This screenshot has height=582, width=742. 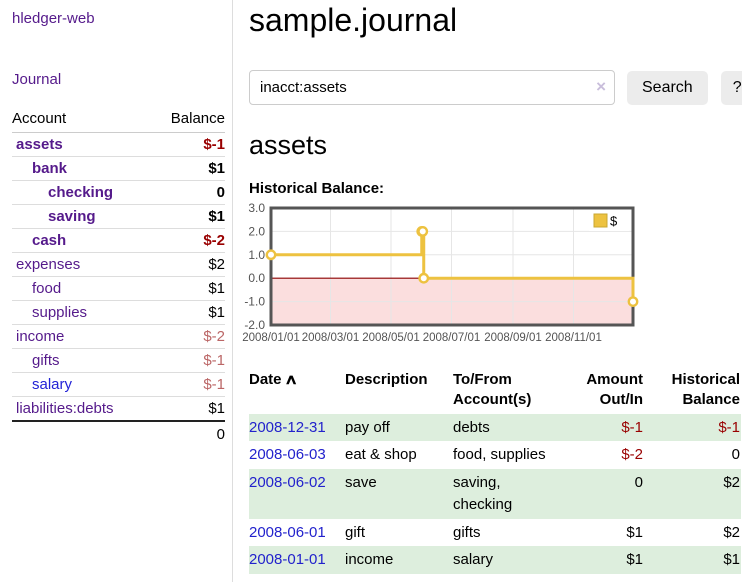 What do you see at coordinates (573, 338) in the screenshot?
I see `svg-text: 2008/11/01` at bounding box center [573, 338].